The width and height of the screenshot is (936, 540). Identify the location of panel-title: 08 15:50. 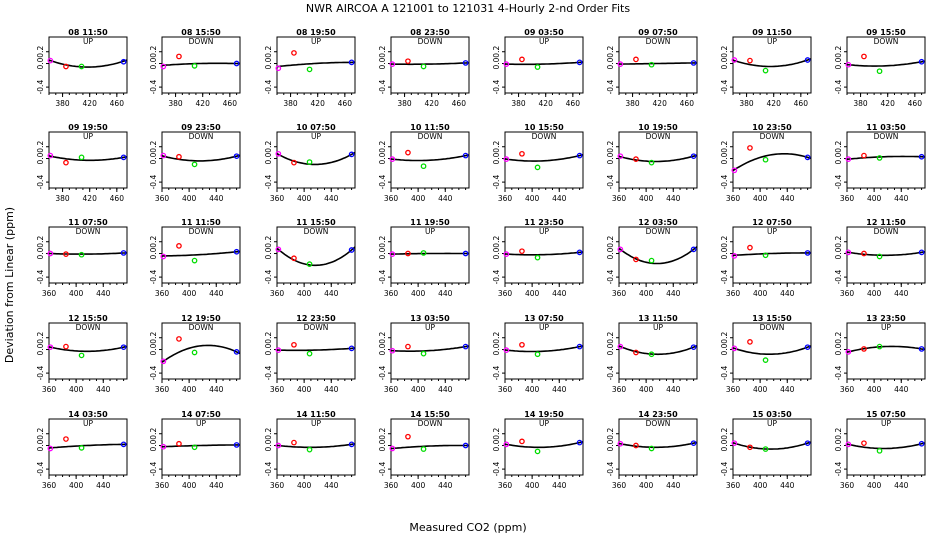
(201, 32).